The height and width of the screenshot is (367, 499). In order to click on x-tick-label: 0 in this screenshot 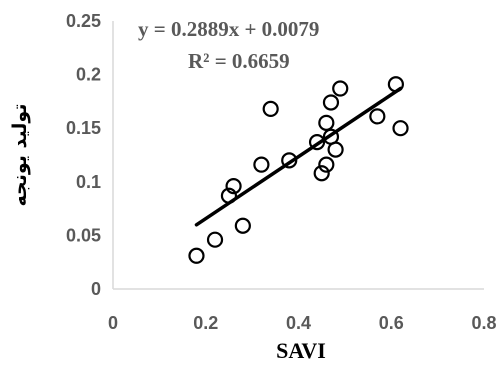, I will do `click(113, 323)`.